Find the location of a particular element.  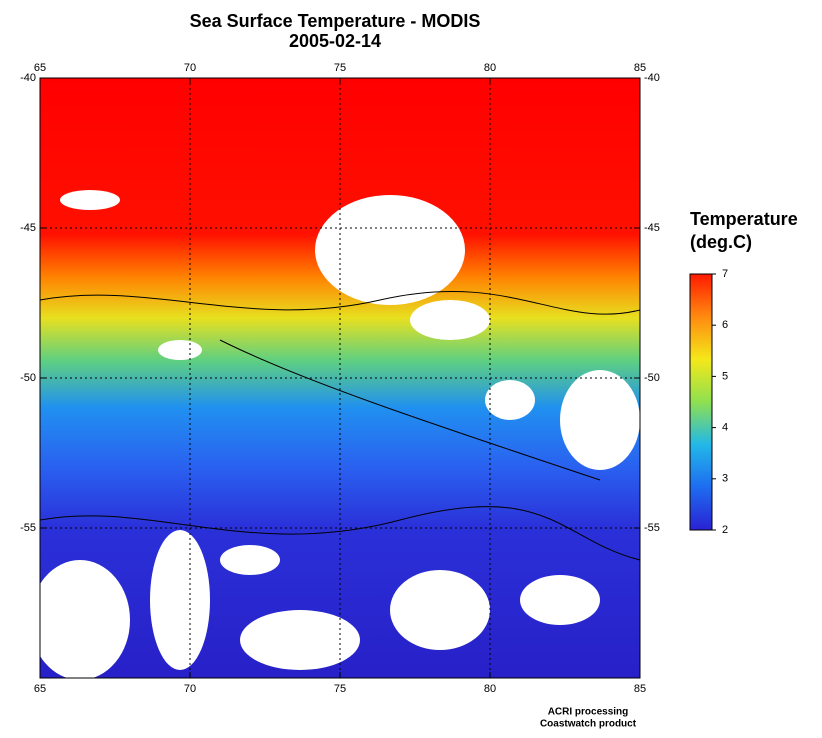

colorbar-title: Temperature is located at coordinates (744, 219).